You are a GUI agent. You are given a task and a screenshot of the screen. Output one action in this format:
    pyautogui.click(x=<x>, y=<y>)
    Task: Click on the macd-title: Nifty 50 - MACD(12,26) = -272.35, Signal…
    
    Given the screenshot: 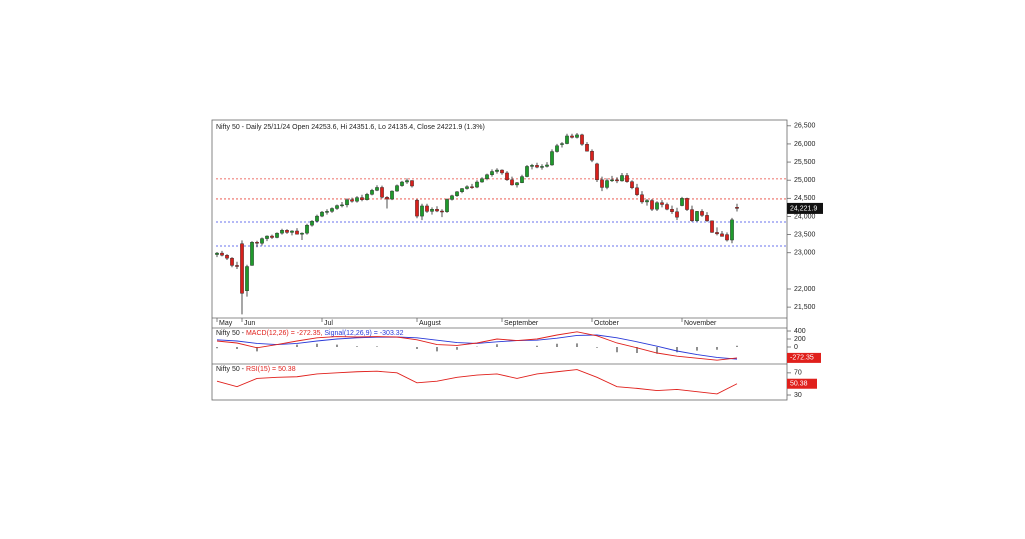 What is the action you would take?
    pyautogui.click(x=310, y=333)
    